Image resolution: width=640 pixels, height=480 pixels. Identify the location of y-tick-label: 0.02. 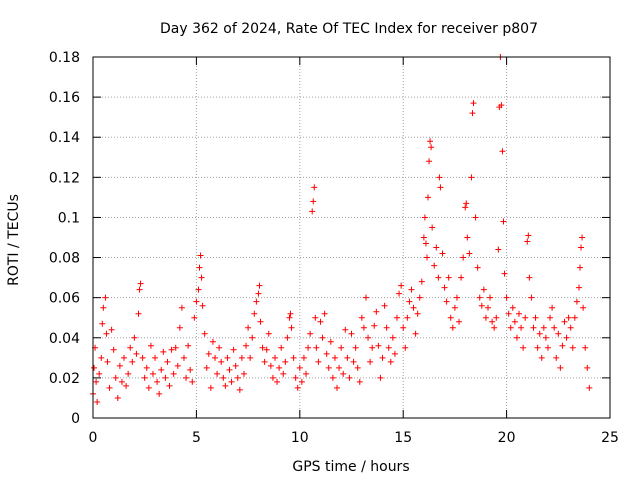
(64, 379).